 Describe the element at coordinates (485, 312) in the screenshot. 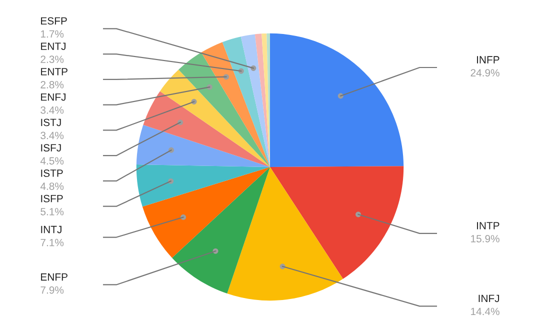

I see `data-label: 14.4%` at that location.